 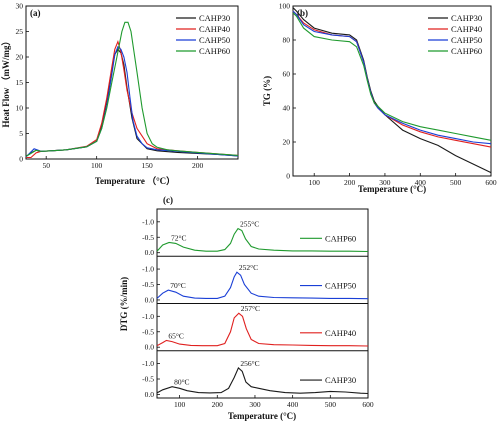 I want to click on panel-a-series, so click(x=132, y=90).